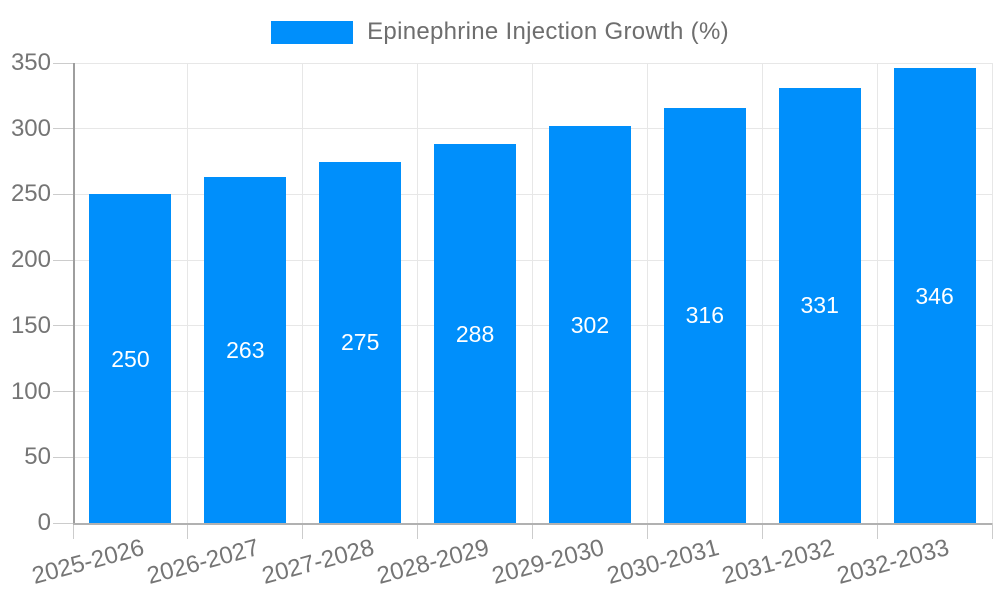  What do you see at coordinates (819, 305) in the screenshot?
I see `bar-2031-2032` at bounding box center [819, 305].